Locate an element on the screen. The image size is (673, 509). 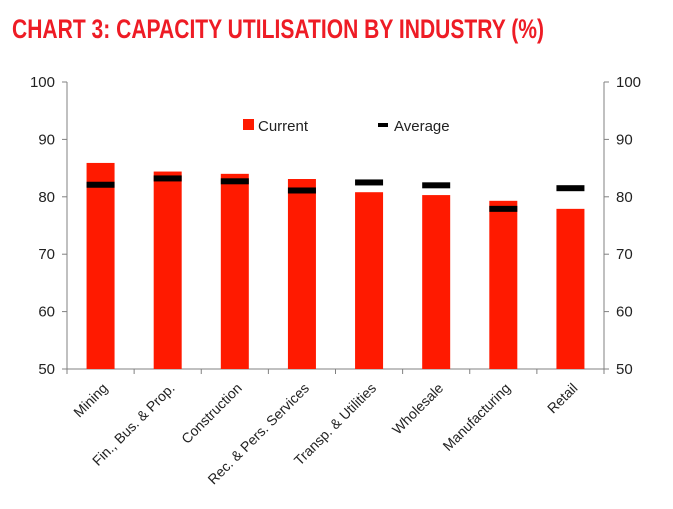
legend-label-average: Average is located at coordinates (422, 126).